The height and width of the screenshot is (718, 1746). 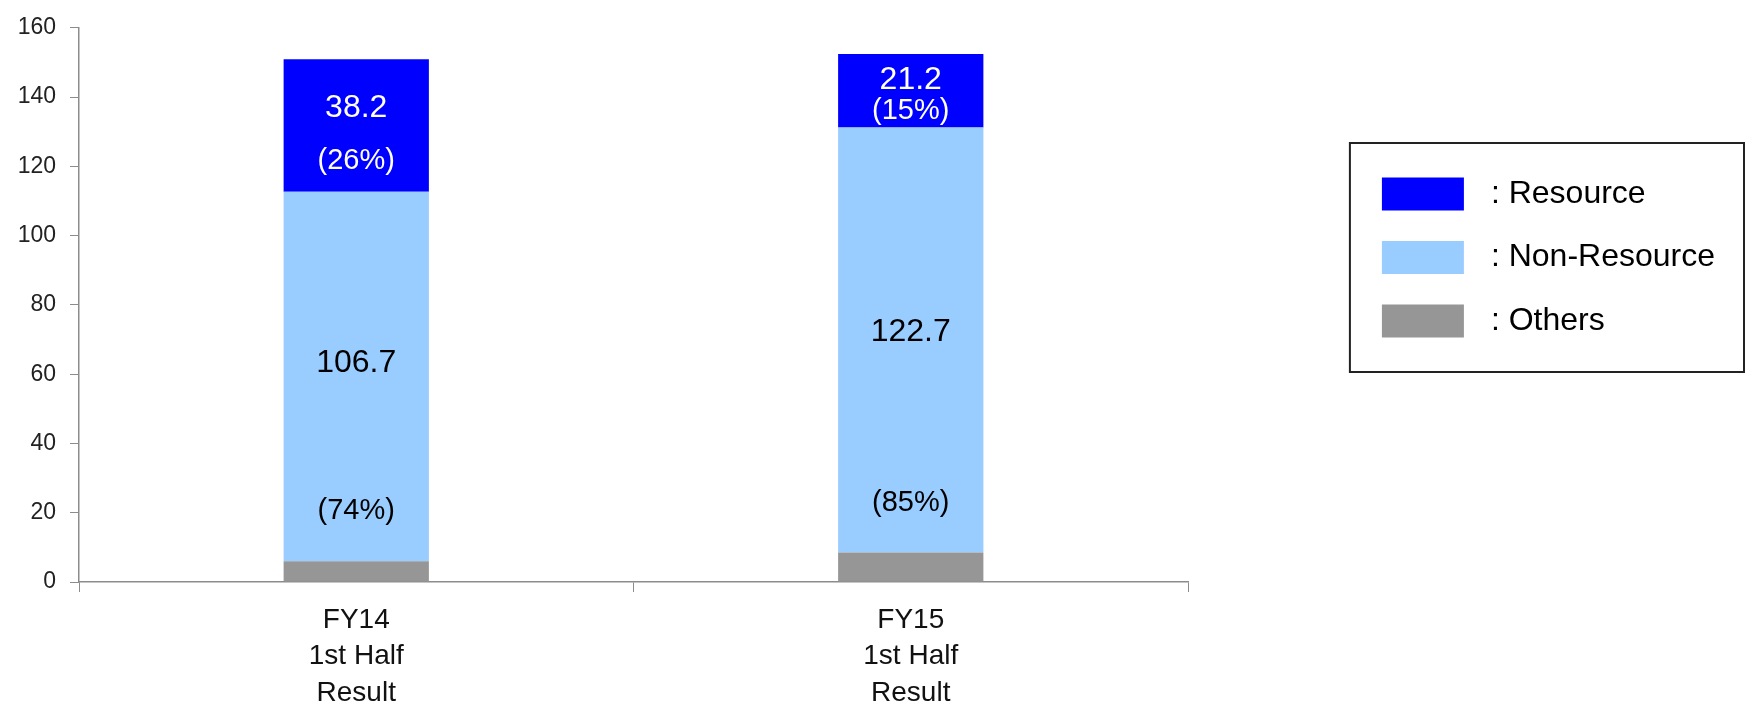 I want to click on y-tick-label: 120, so click(x=36, y=164).